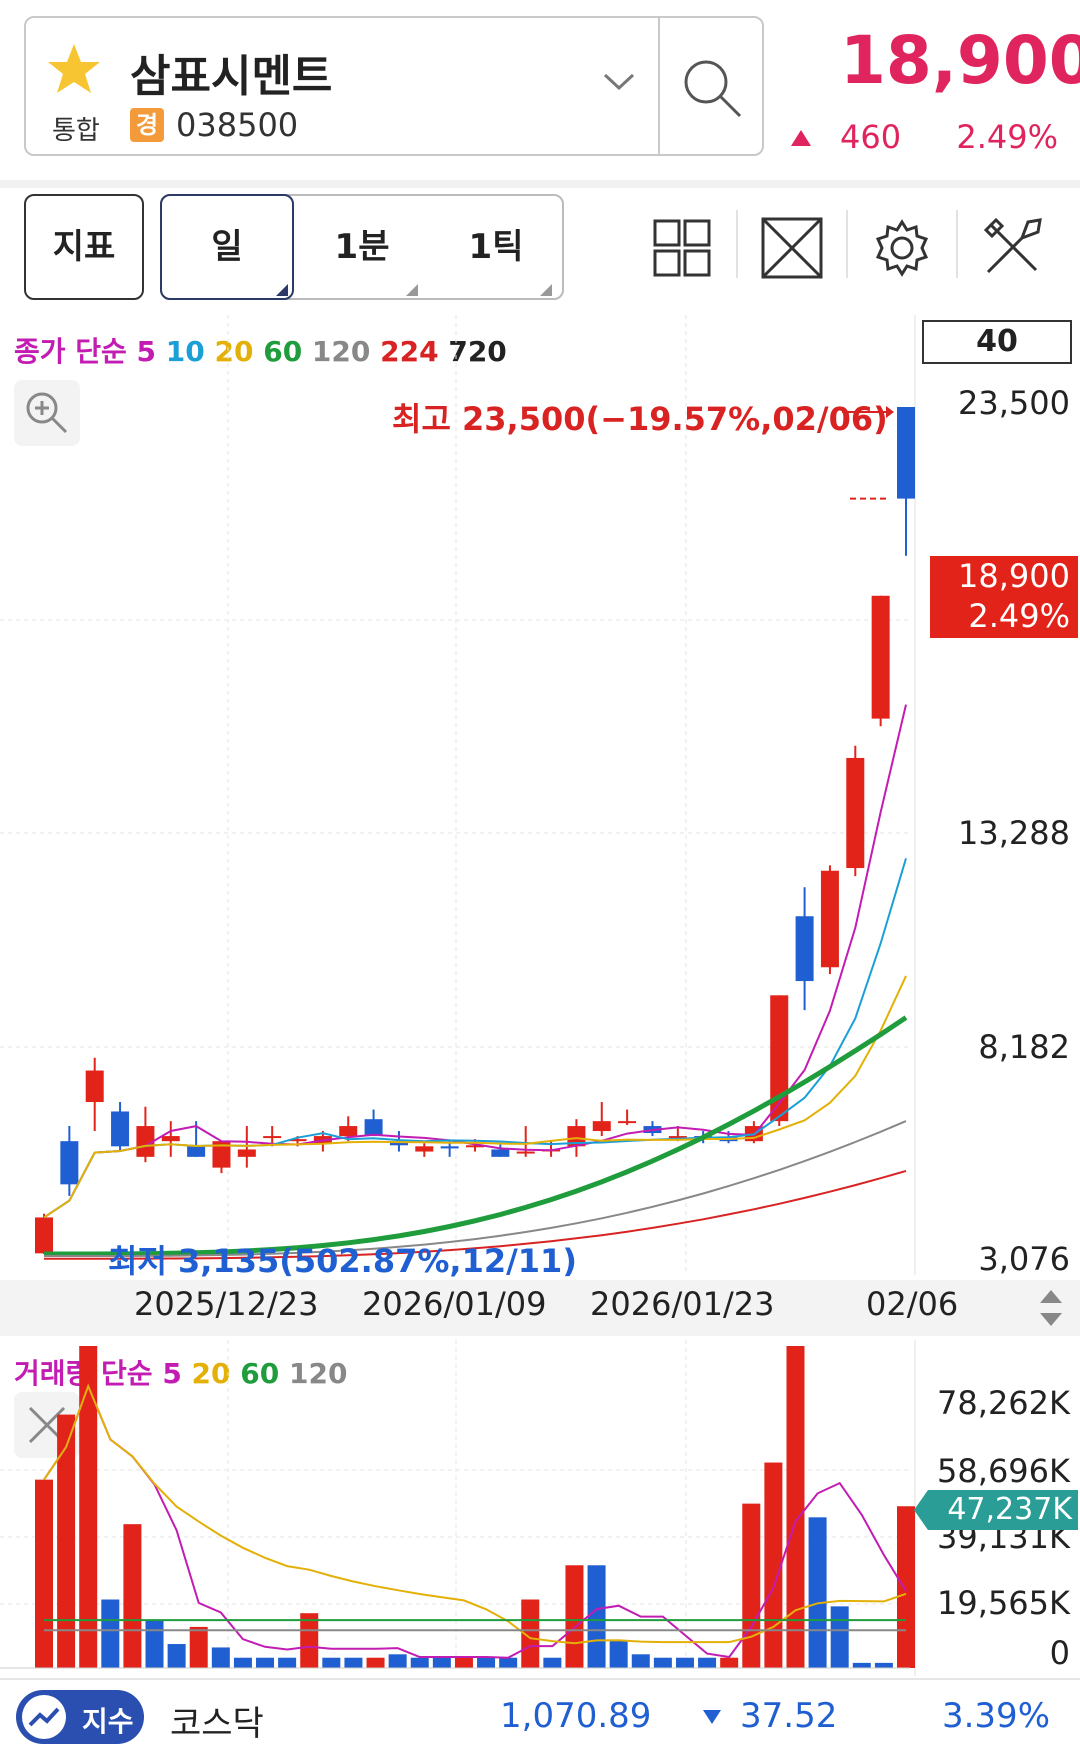 The height and width of the screenshot is (1747, 1080). What do you see at coordinates (1051, 1308) in the screenshot?
I see `resize-handle-icon` at bounding box center [1051, 1308].